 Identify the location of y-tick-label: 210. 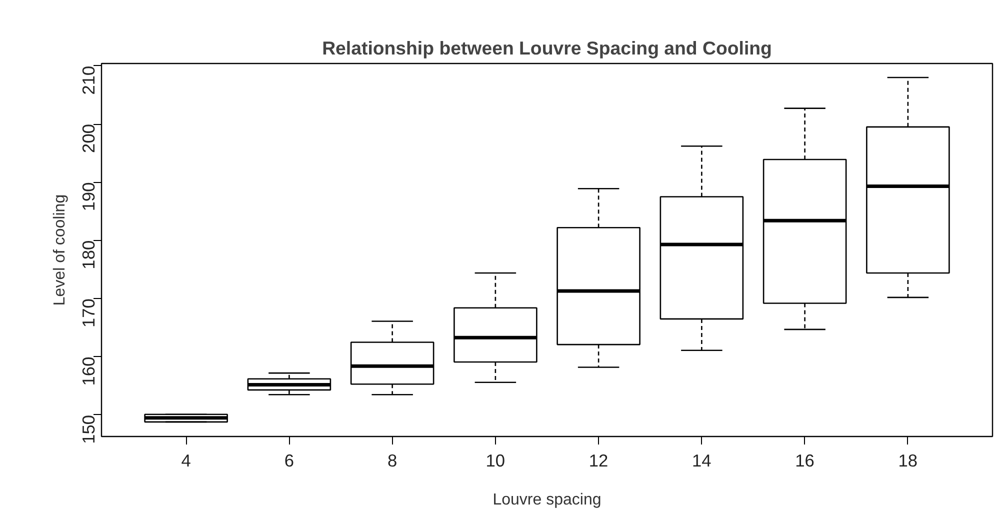
(88, 80).